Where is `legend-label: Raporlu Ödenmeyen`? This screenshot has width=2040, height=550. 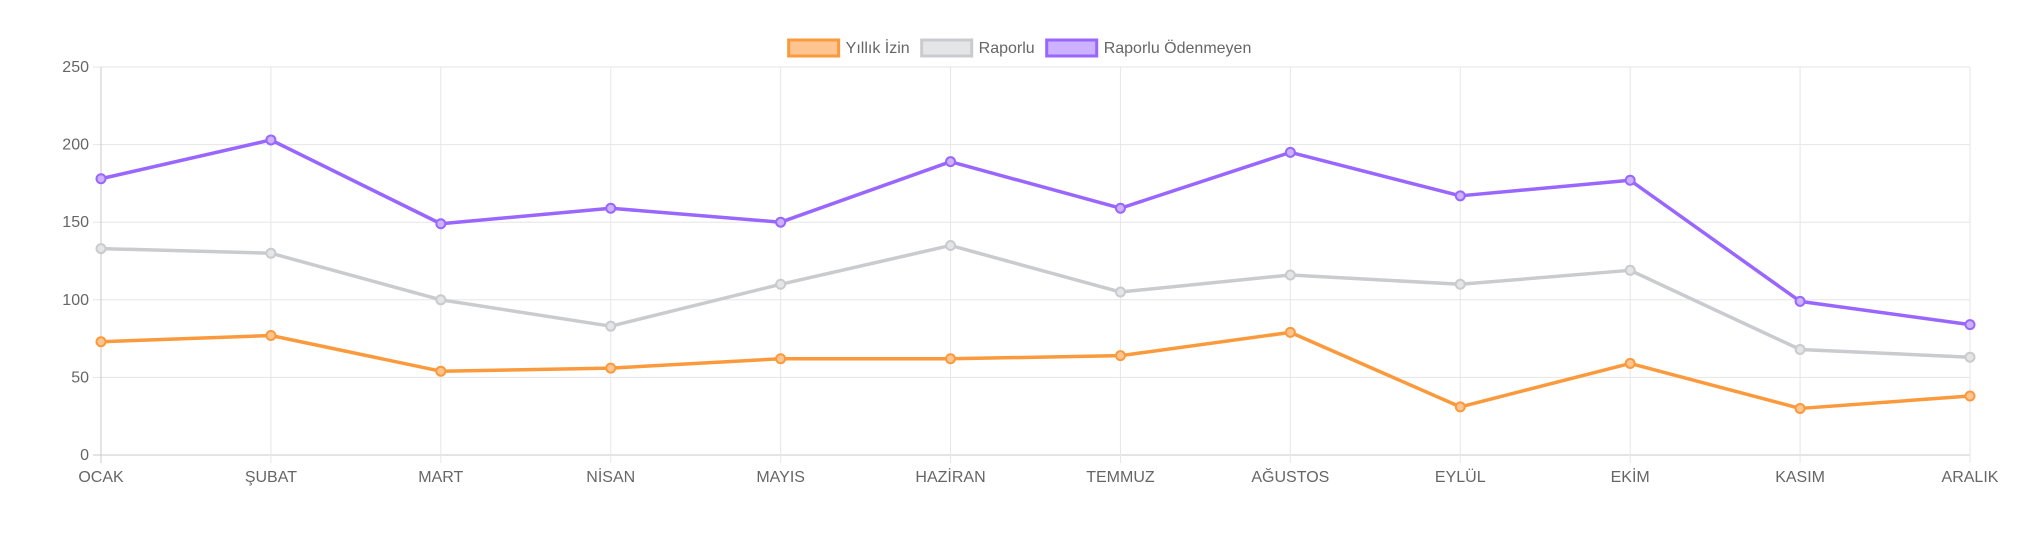 legend-label: Raporlu Ödenmeyen is located at coordinates (1178, 48).